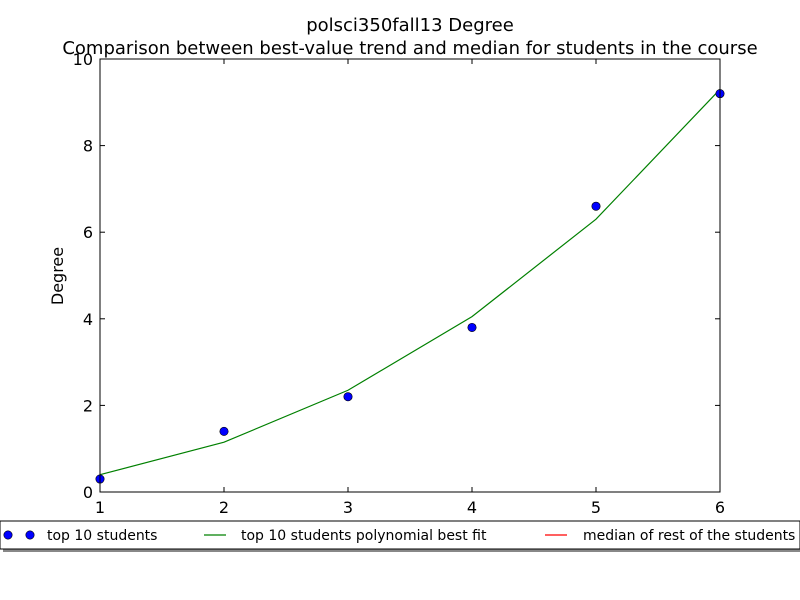  I want to click on legend-frame, so click(400, 535).